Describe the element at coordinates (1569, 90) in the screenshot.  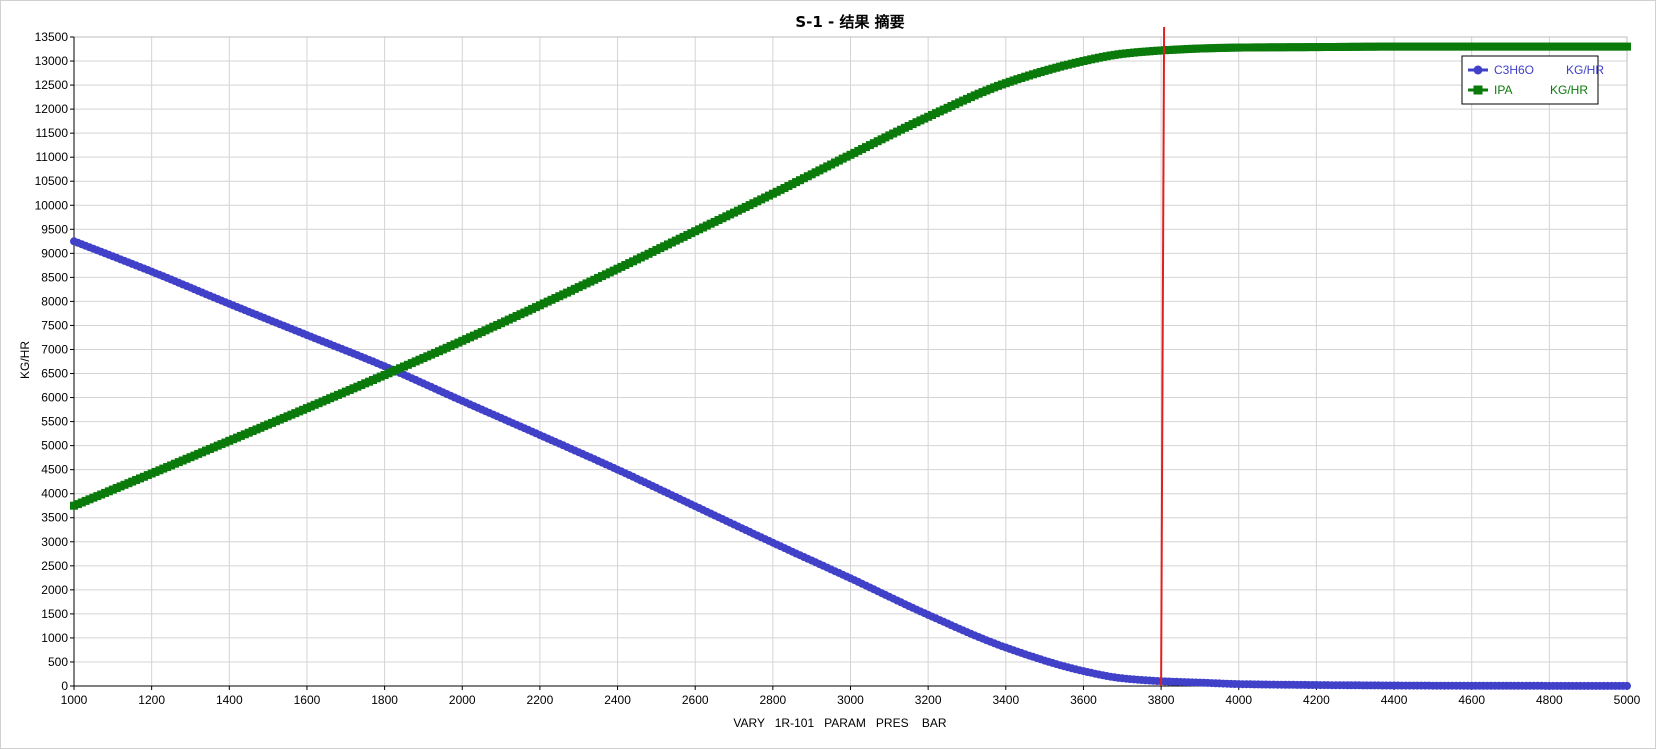
I see `legend-unit-ipa: KG/HR` at that location.